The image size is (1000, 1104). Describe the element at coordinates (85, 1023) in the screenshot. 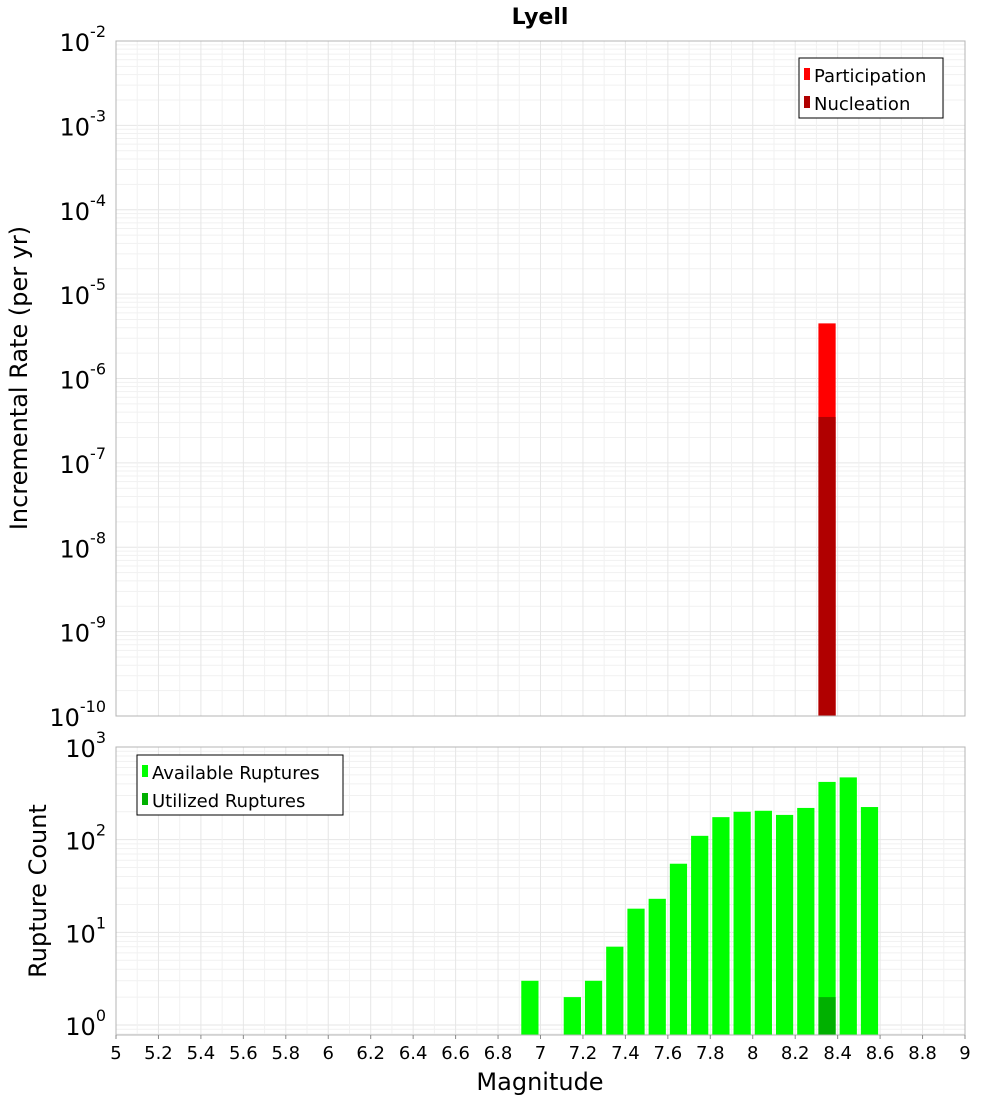

I see `y-tick-label-bottom: 10⁰` at that location.